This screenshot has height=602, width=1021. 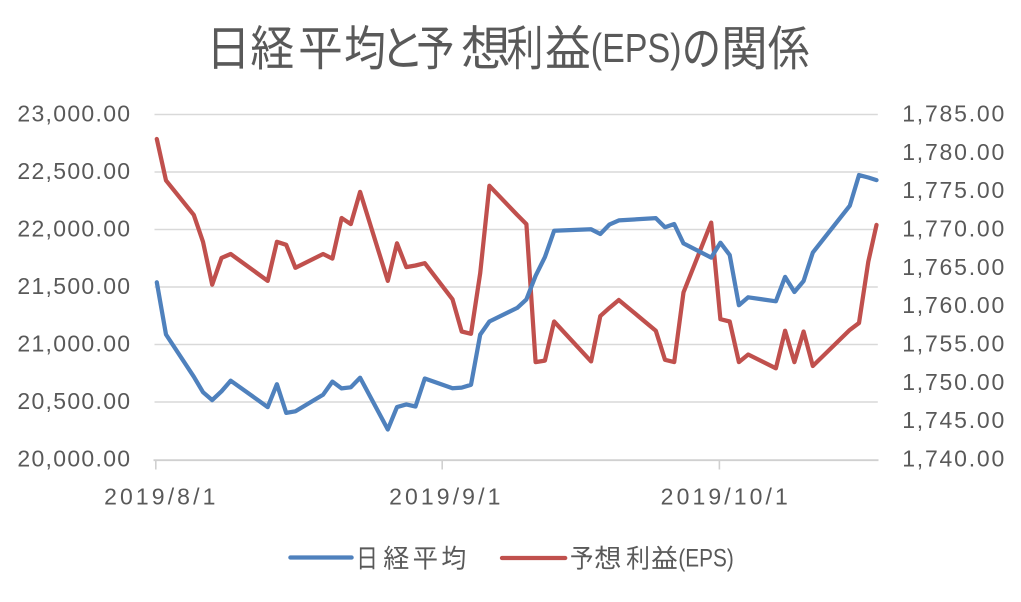 I want to click on svg-text: 2019/9/1, so click(x=446, y=496).